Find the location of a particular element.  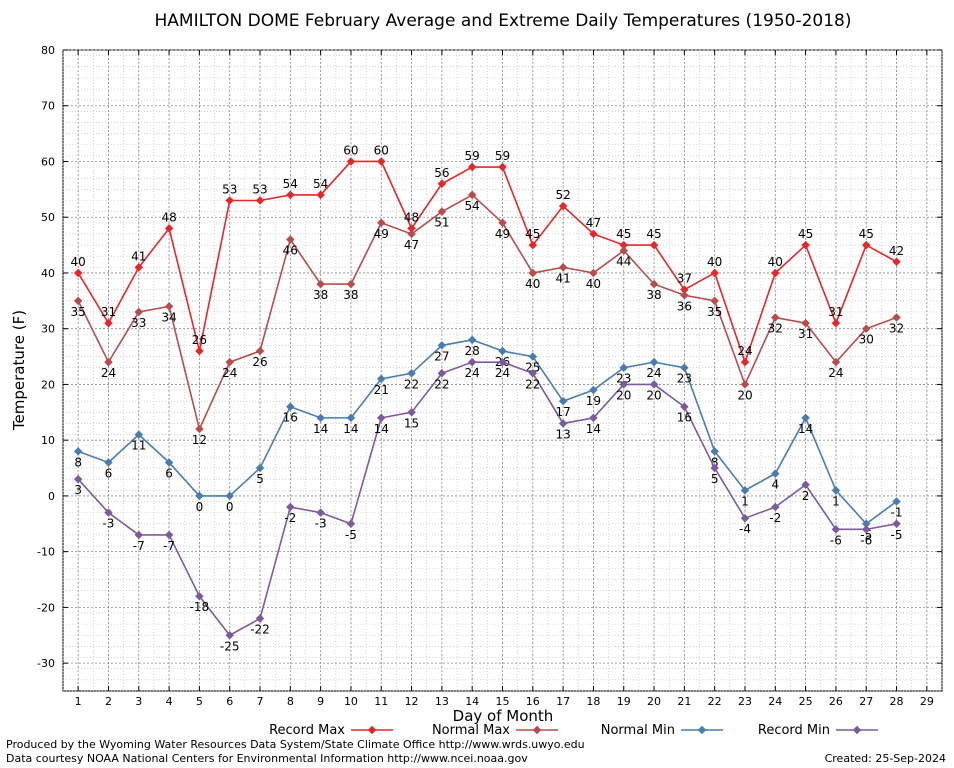

data-label: 16 is located at coordinates (684, 418).